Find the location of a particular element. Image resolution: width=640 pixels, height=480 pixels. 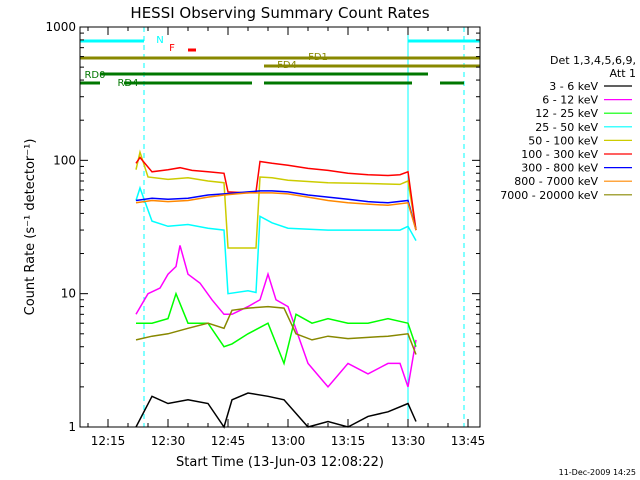

legend-header-line2: Att 1 is located at coordinates (623, 73).